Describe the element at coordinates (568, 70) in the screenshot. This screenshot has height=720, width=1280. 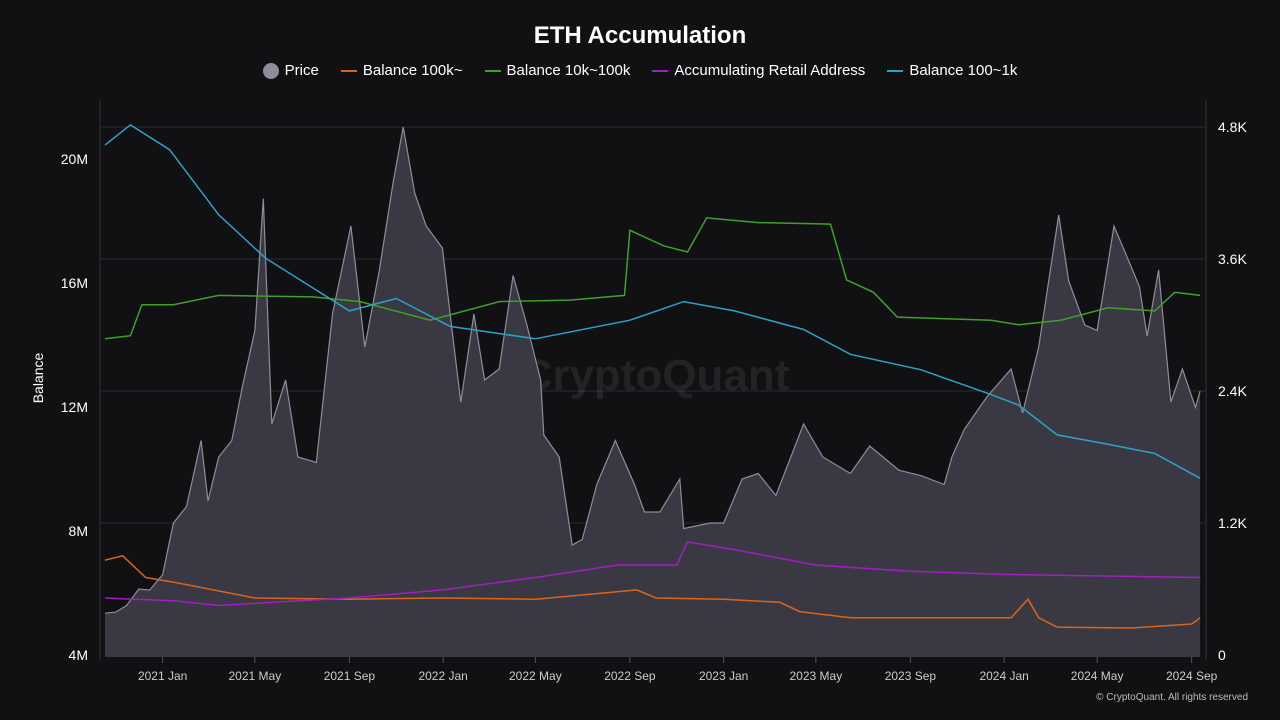
I see `legend-label: Balance 10k~100k` at that location.